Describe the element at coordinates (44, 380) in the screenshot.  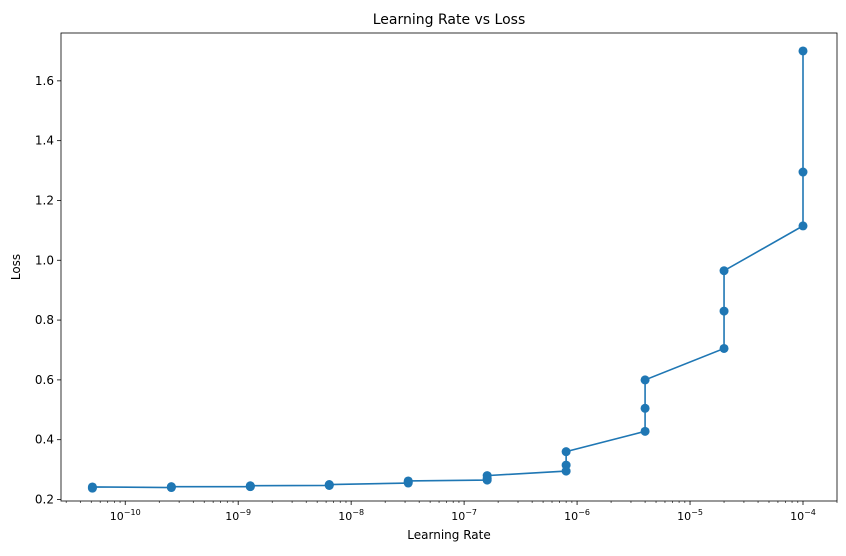
I see `y-tick-label: 0.6` at that location.